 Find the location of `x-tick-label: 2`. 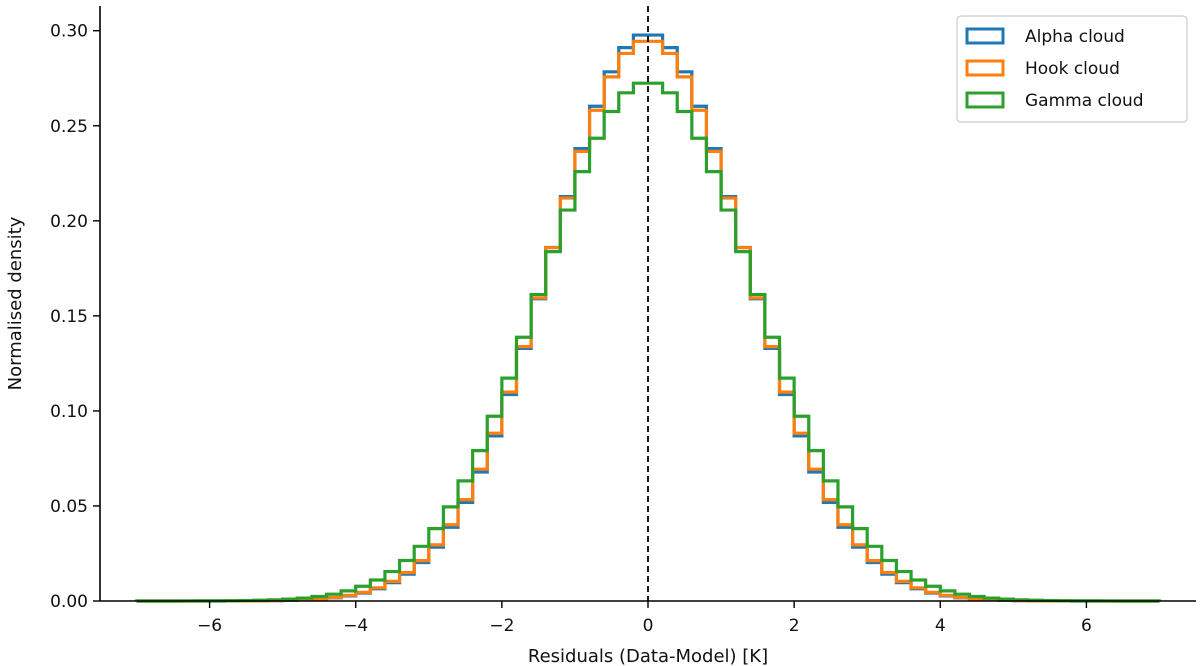

x-tick-label: 2 is located at coordinates (794, 626).